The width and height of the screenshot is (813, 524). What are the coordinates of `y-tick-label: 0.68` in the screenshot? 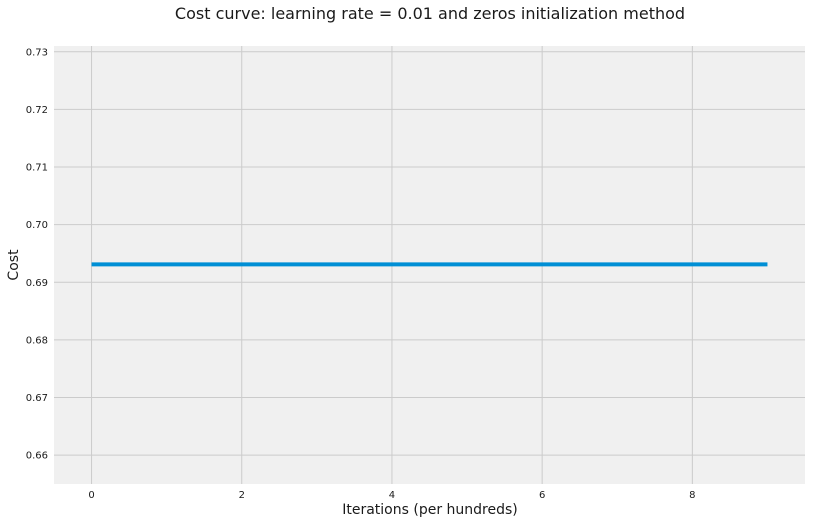 It's located at (37, 340).